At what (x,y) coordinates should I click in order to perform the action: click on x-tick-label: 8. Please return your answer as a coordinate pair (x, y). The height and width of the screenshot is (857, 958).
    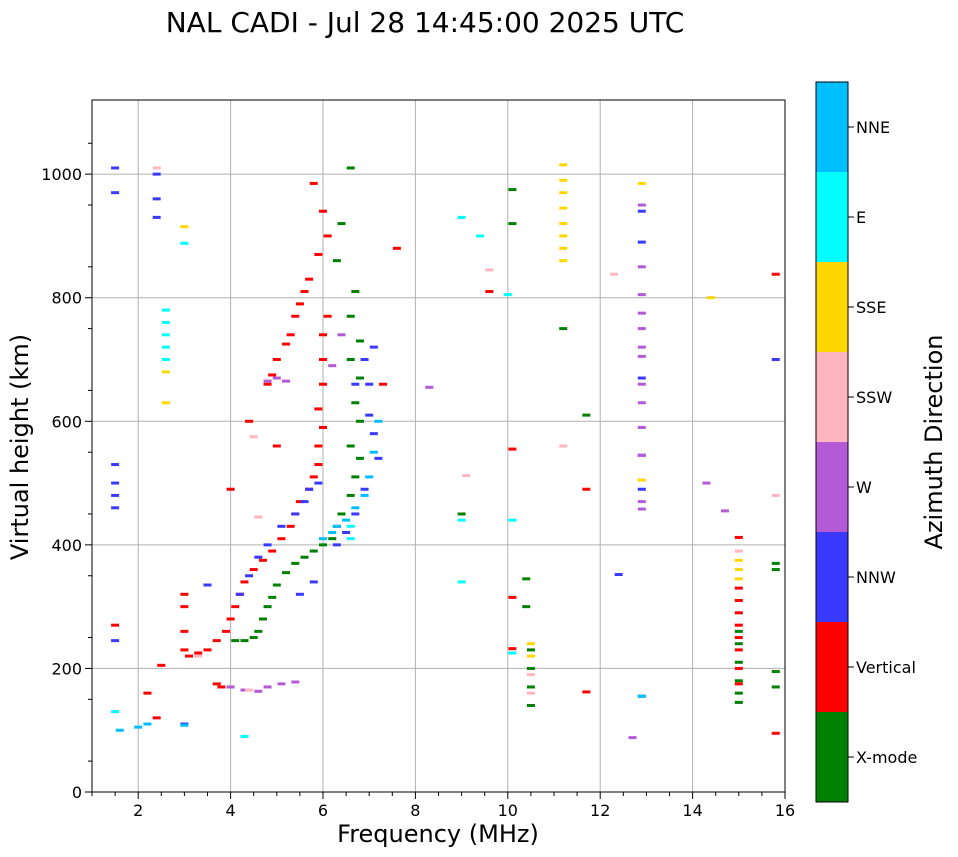
    Looking at the image, I should click on (415, 810).